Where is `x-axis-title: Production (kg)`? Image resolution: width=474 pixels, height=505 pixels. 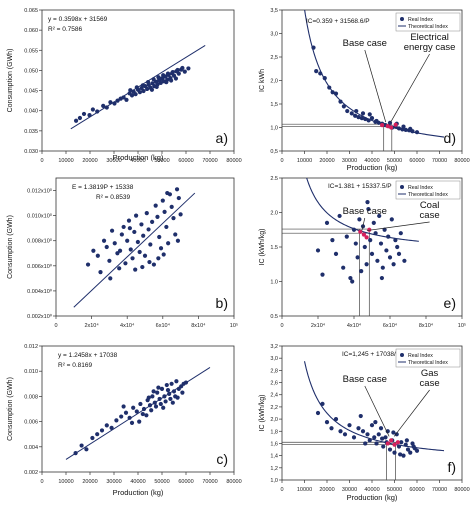
x-axis-title: Production (kg) is located at coordinates (138, 492).